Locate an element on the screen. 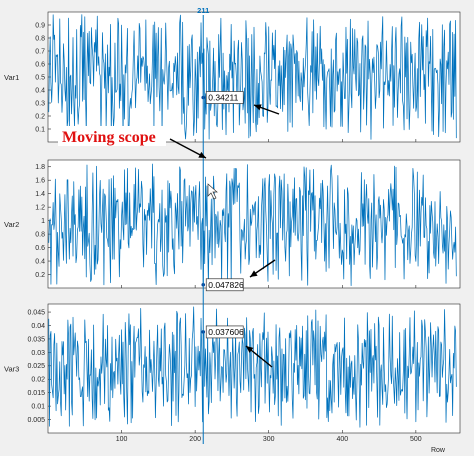  y-tick-label: 1 is located at coordinates (43, 221).